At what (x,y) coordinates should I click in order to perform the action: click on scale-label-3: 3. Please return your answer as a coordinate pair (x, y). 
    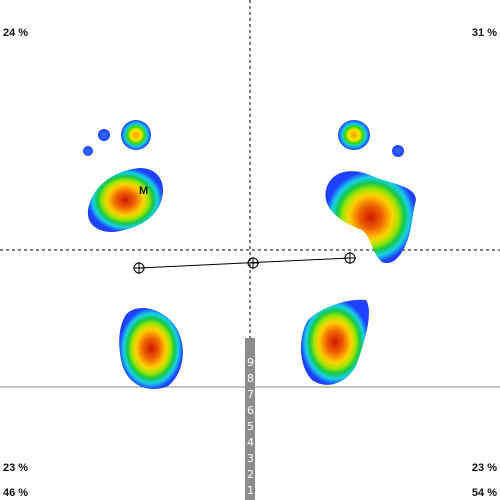
    Looking at the image, I should click on (250, 458).